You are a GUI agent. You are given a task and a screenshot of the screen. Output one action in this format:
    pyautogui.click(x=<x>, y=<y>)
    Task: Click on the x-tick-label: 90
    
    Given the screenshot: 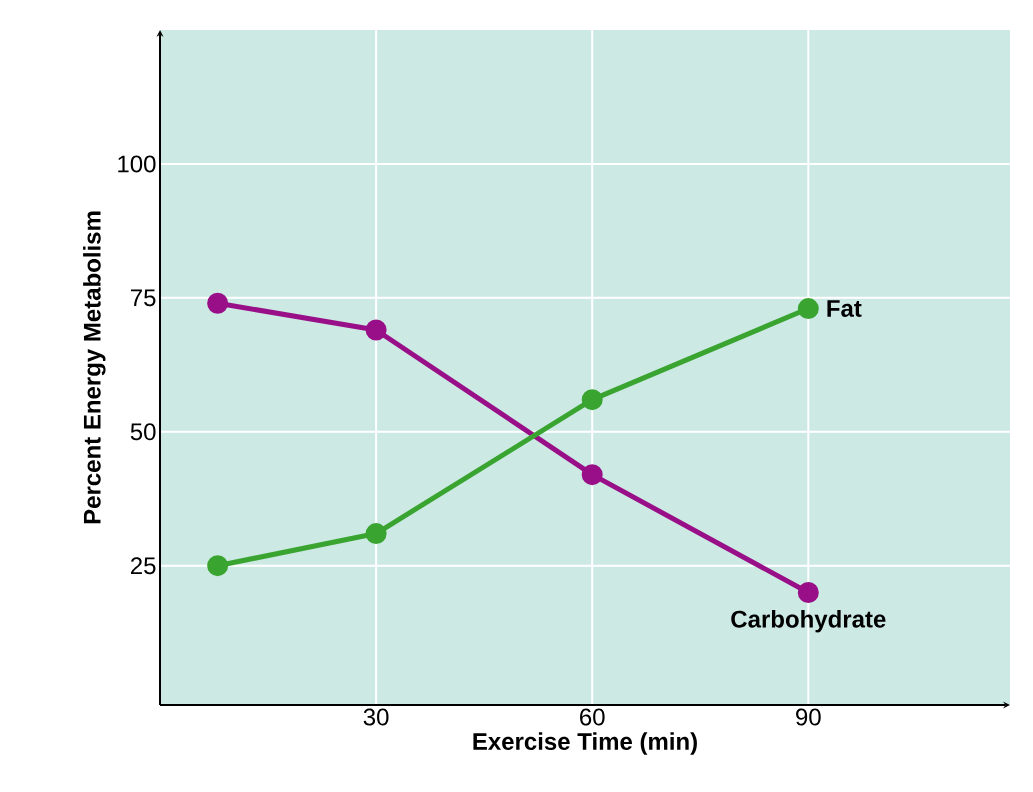 What is the action you would take?
    pyautogui.click(x=808, y=717)
    